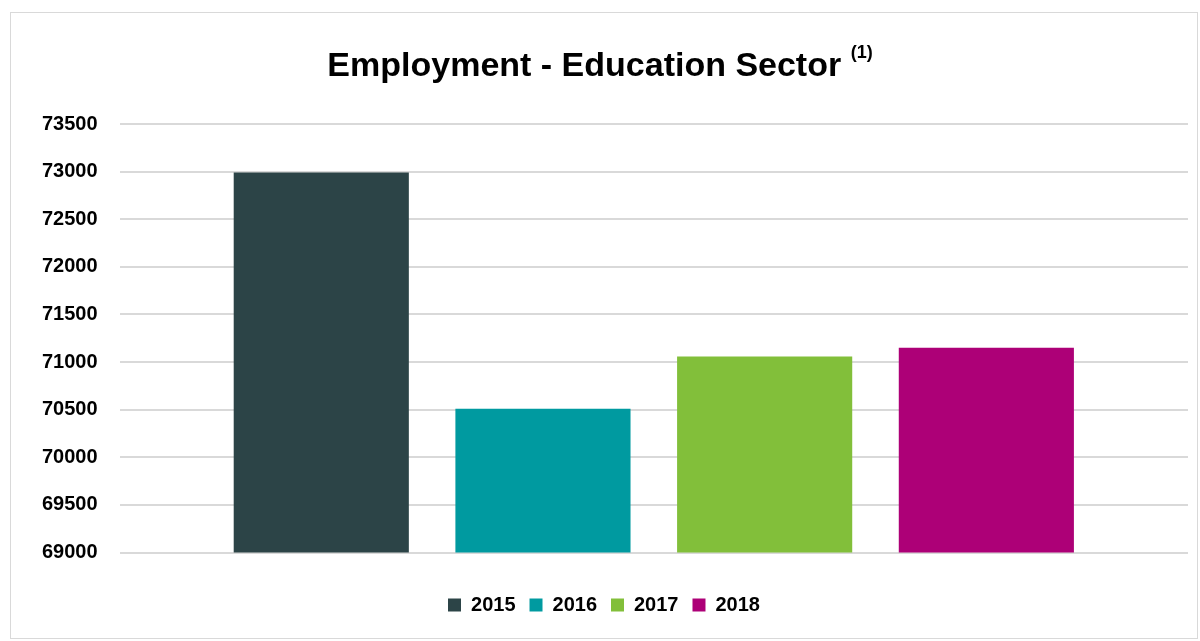 Image resolution: width=1200 pixels, height=641 pixels. Describe the element at coordinates (69, 455) in the screenshot. I see `y-tick-label: 70000` at that location.